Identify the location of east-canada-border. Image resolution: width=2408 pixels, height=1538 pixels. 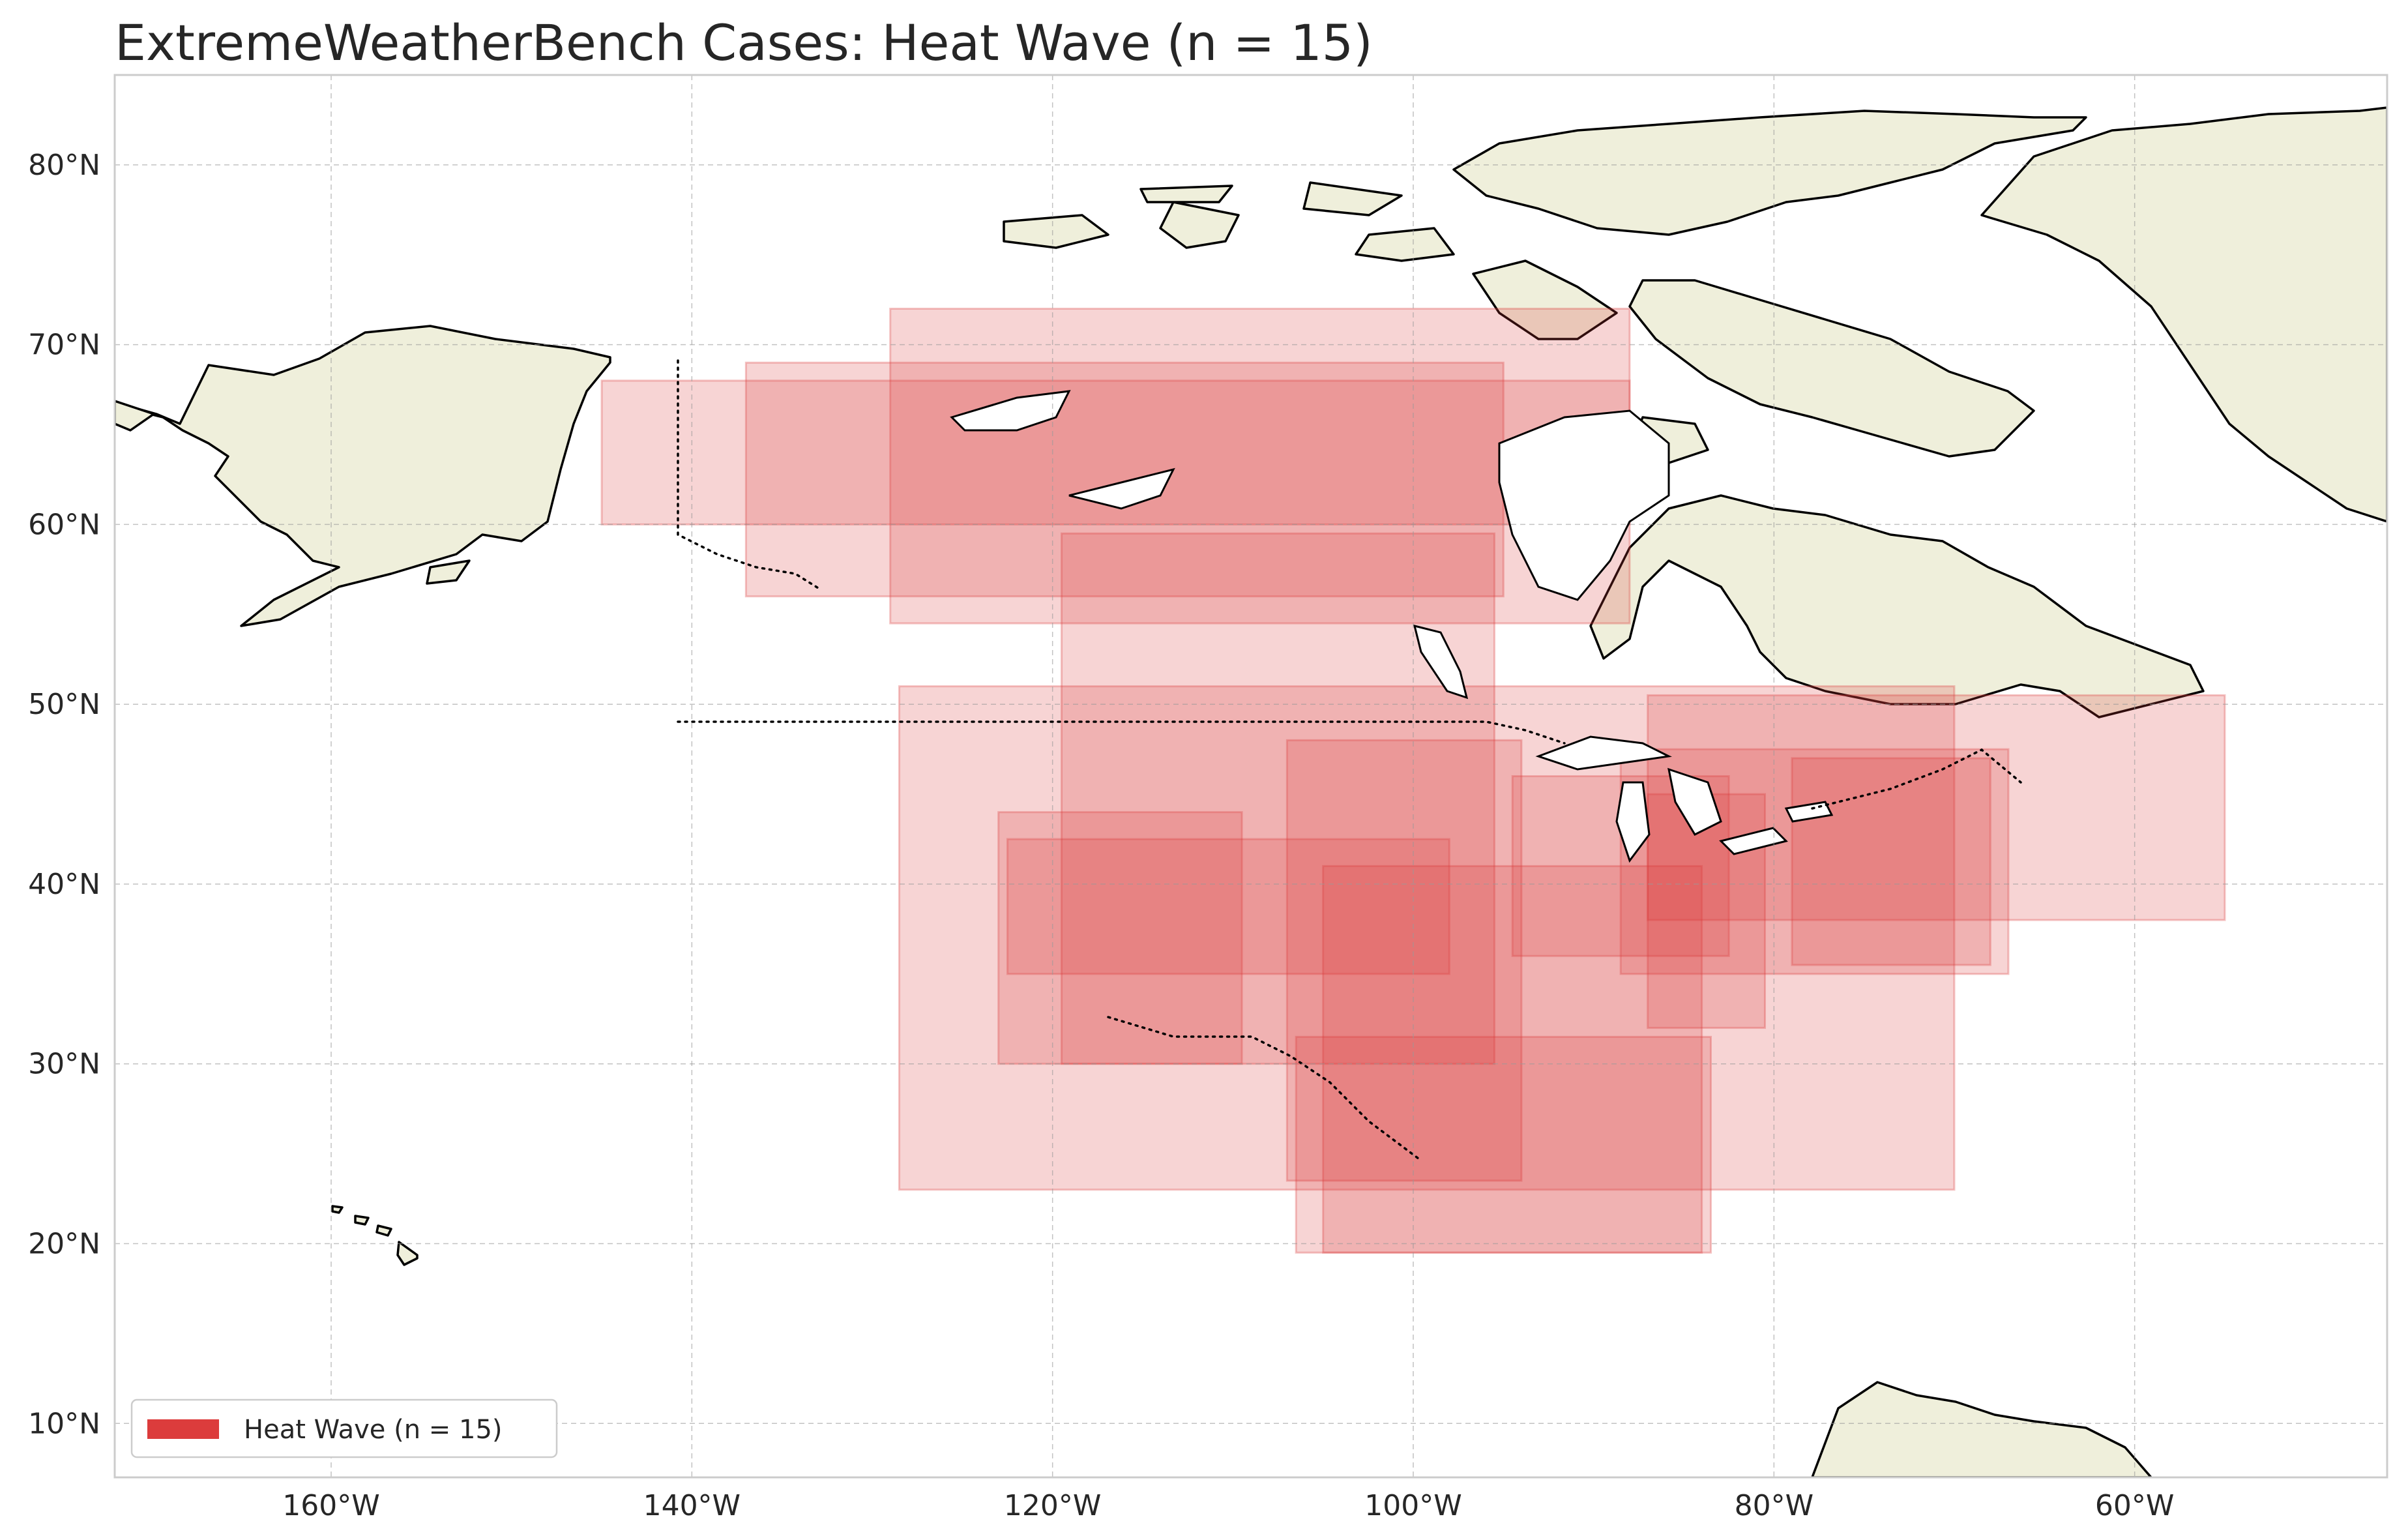
(1916, 779).